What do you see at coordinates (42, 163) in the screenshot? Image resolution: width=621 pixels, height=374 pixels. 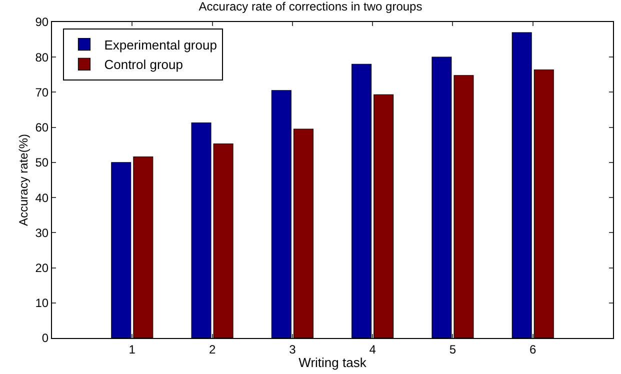 I see `y-tick-label: 50` at bounding box center [42, 163].